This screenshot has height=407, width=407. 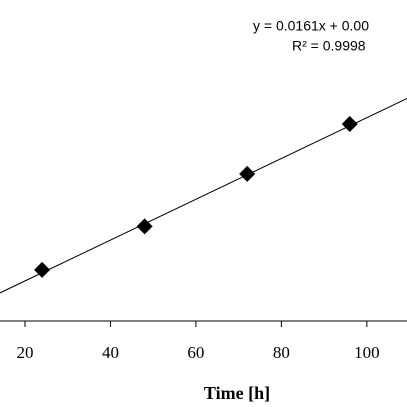 I want to click on x-axis-label: Time [h], so click(x=237, y=393).